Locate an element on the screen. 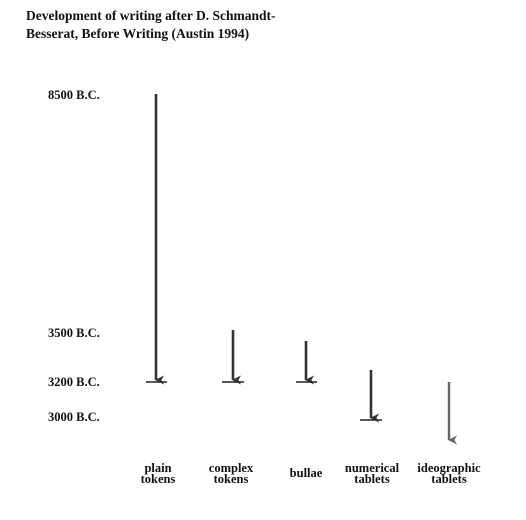  category-label-plain-tokens: plain tokens is located at coordinates (158, 473).